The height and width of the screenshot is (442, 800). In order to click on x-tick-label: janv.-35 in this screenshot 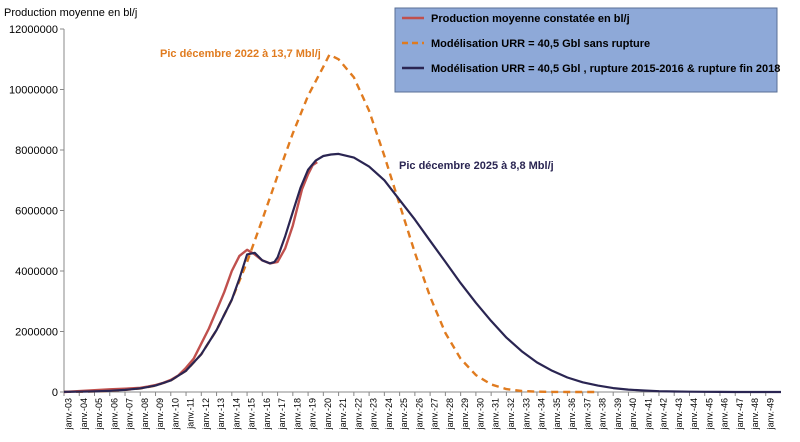, I will do `click(557, 414)`.